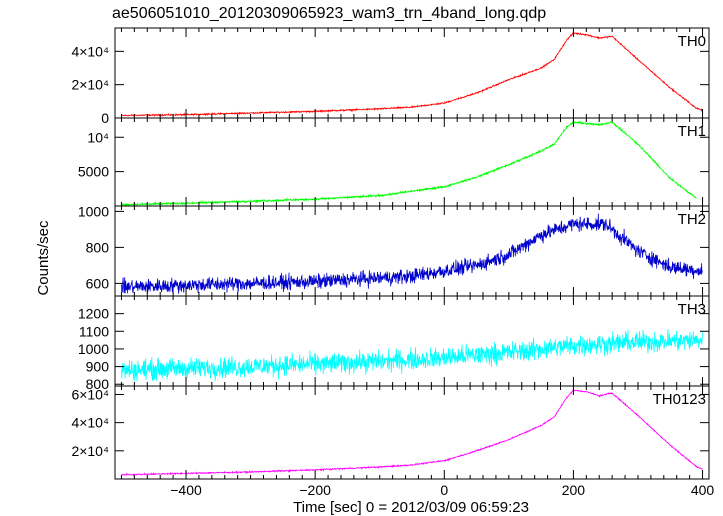 This screenshot has height=516, width=723. Describe the element at coordinates (692, 131) in the screenshot. I see `panel-label-th1: TH1` at that location.